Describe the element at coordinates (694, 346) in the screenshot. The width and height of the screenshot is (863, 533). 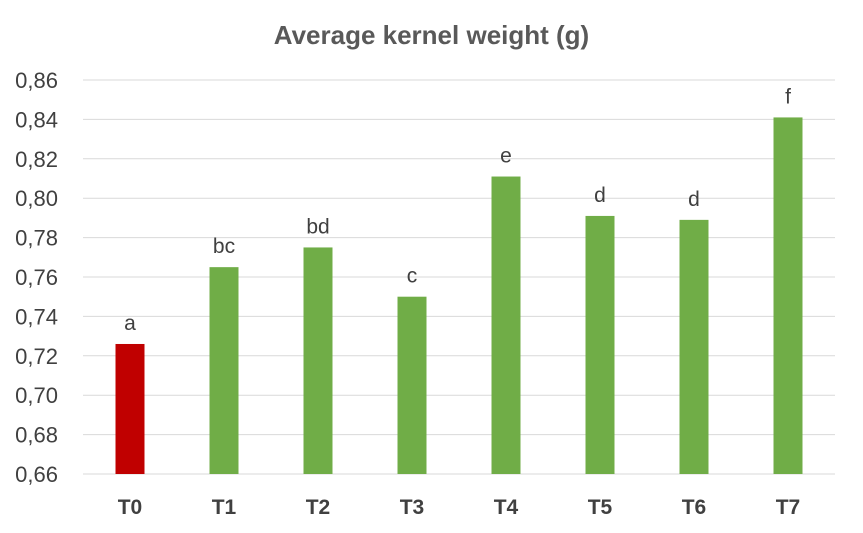
I see `bar-t6` at that location.